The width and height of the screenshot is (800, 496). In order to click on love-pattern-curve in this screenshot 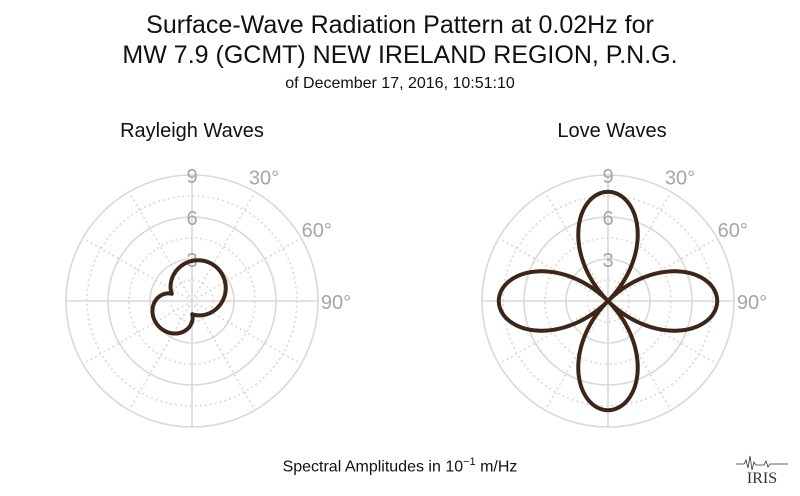, I will do `click(608, 301)`.